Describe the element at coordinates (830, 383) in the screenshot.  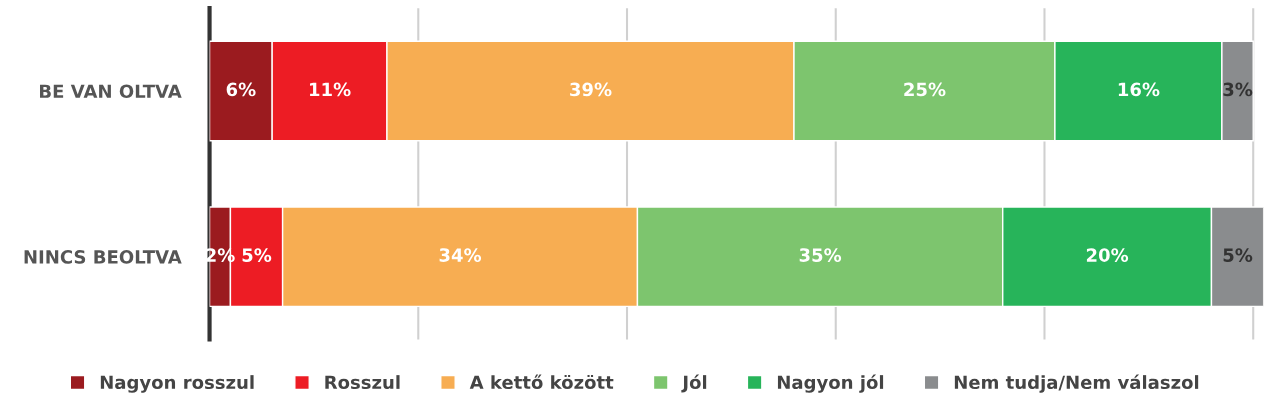
I see `legend-label: Nagyon jól` at that location.